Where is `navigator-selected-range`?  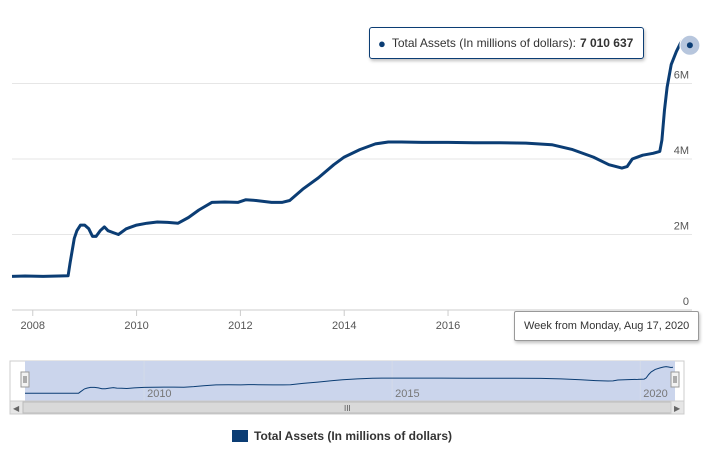 navigator-selected-range is located at coordinates (350, 381).